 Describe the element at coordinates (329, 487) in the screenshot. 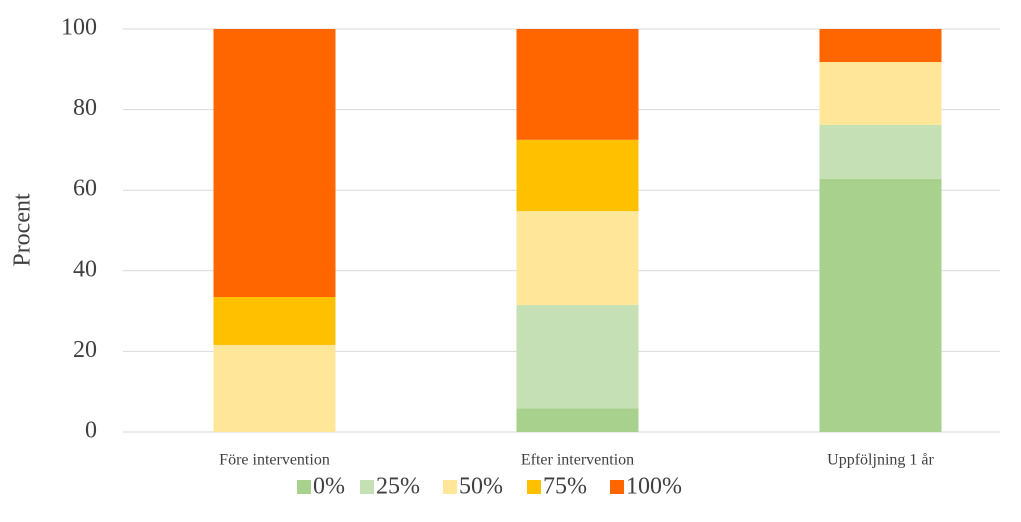

I see `legend-label: 0%` at that location.